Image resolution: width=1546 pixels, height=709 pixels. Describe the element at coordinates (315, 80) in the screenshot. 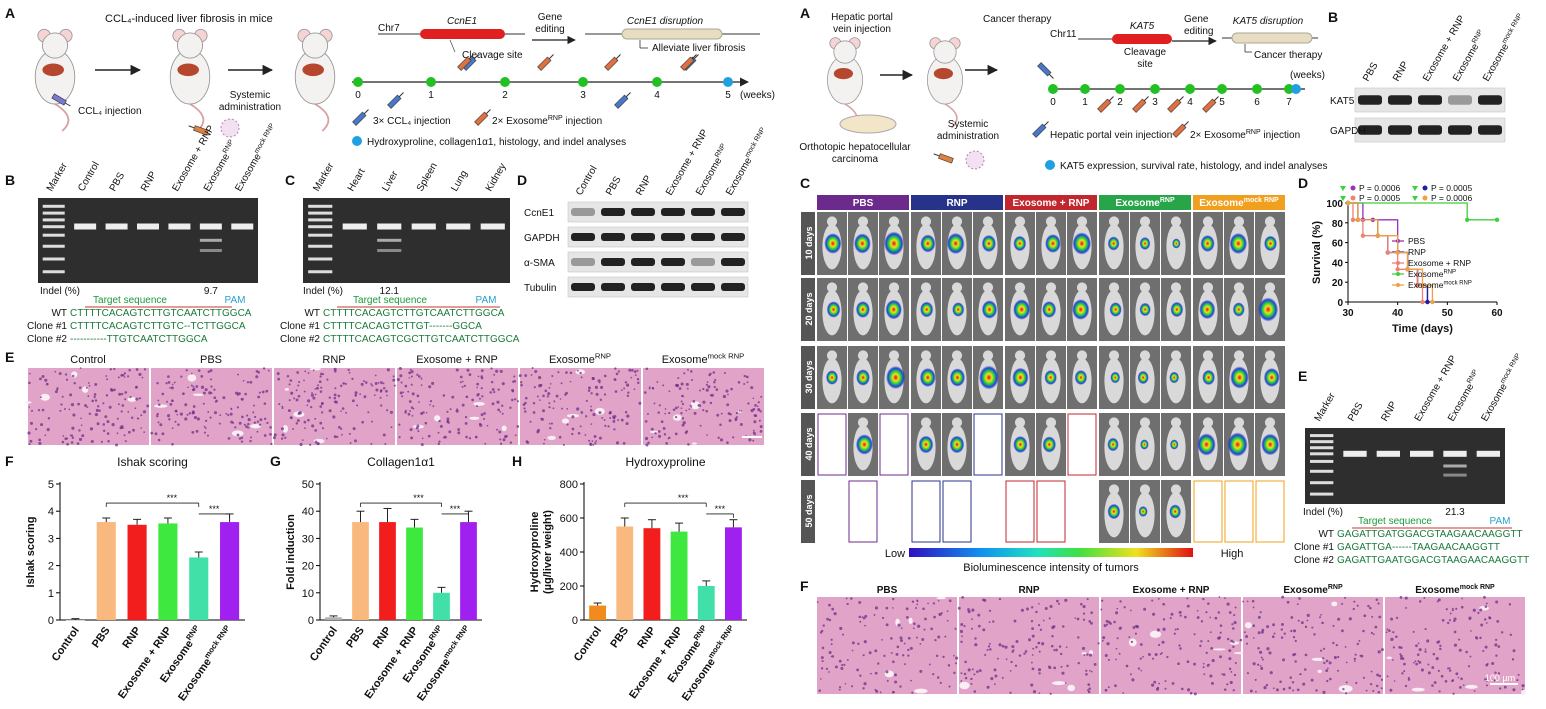

I see `mouse-illustration` at that location.